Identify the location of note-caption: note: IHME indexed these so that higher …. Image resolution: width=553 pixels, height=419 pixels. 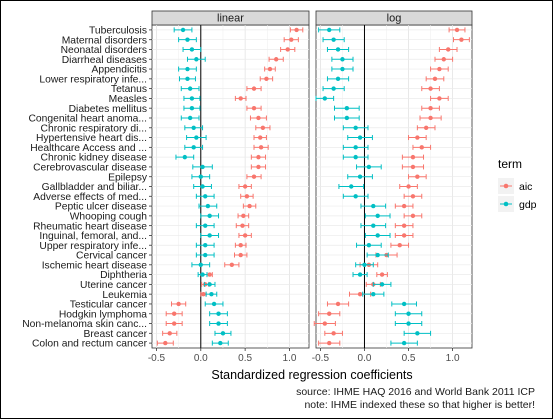
(419, 405).